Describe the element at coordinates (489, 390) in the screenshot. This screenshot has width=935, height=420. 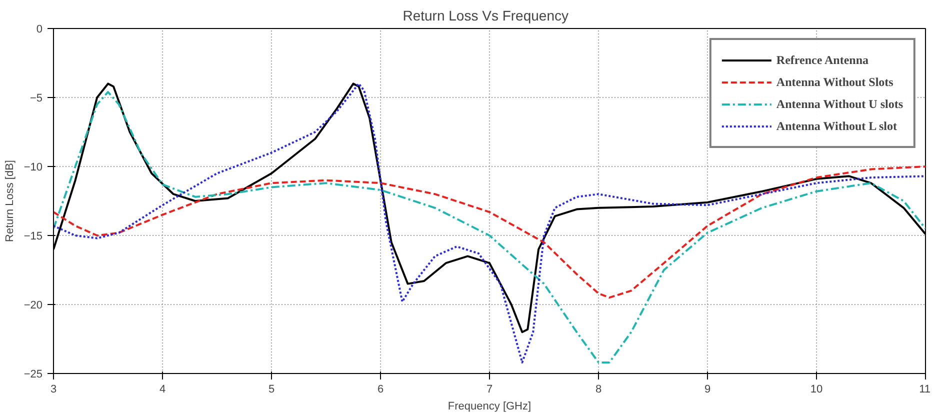
I see `x-tick-label: 7` at that location.